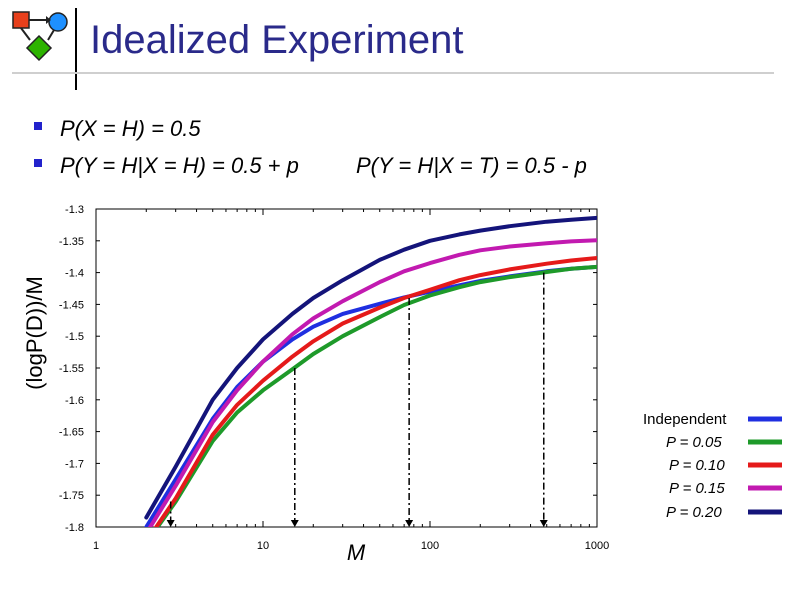  I want to click on x-tick-label: 100, so click(430, 546).